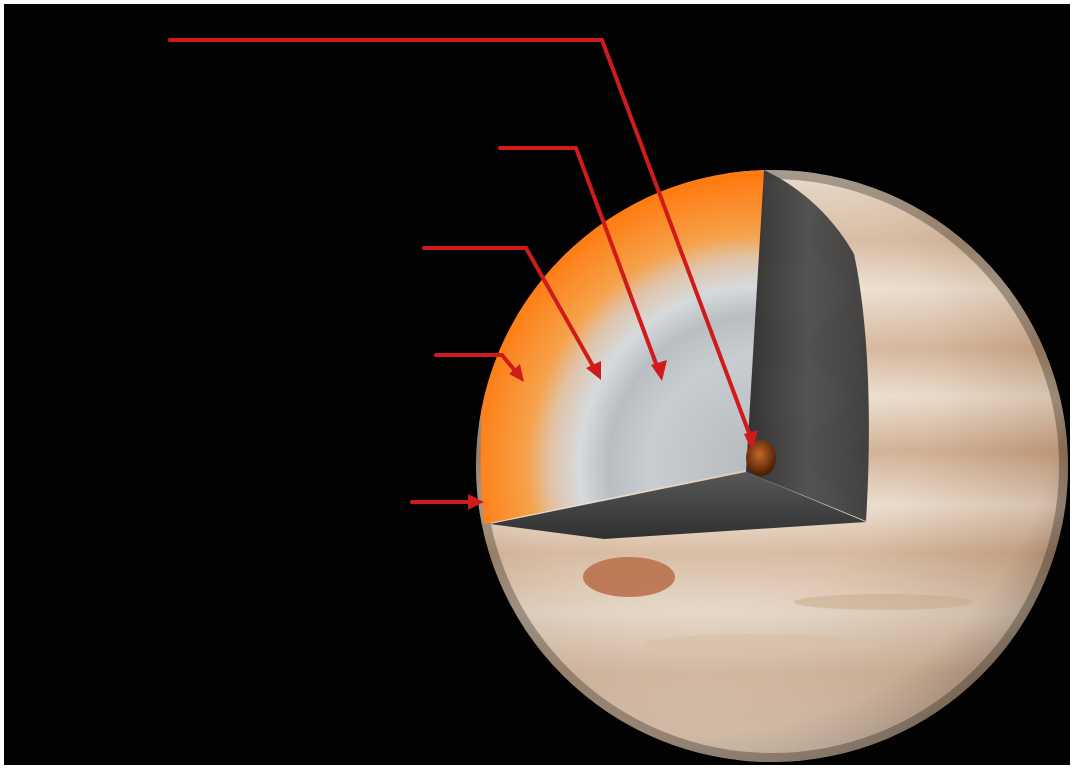 The image size is (1074, 769). I want to click on great-red-spot, so click(629, 577).